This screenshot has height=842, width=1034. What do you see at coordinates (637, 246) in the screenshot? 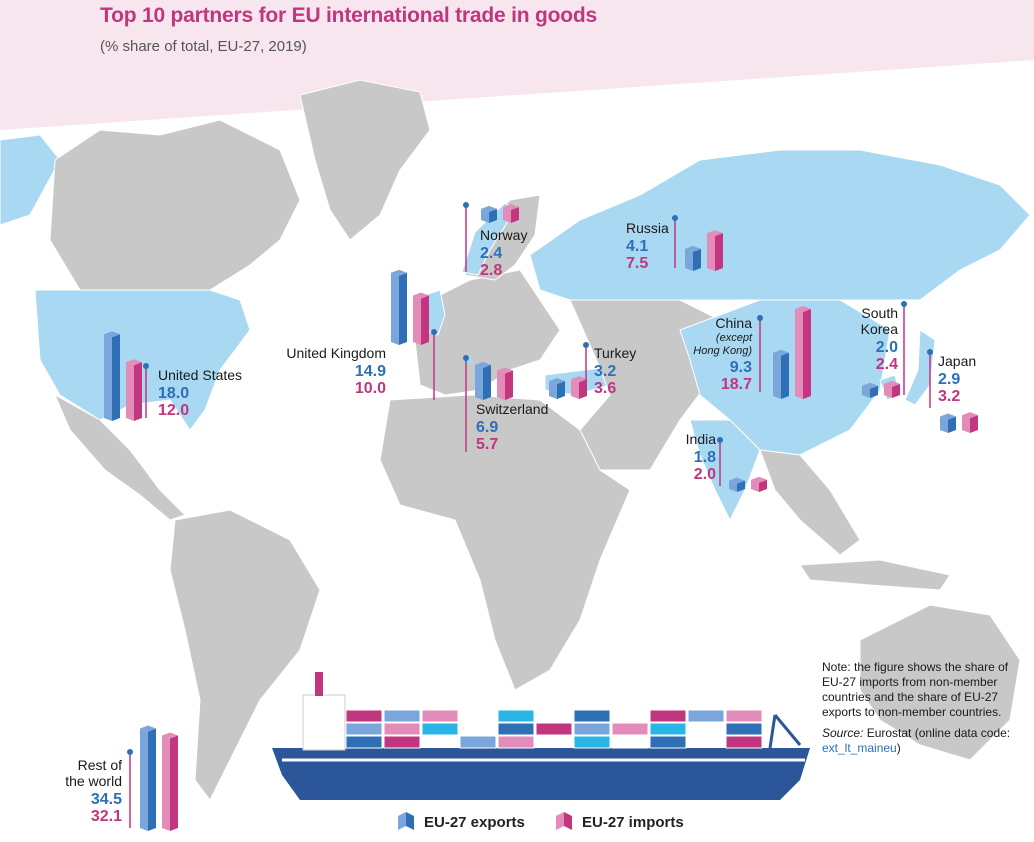
I see `label-exports-russia: 4.1` at bounding box center [637, 246].